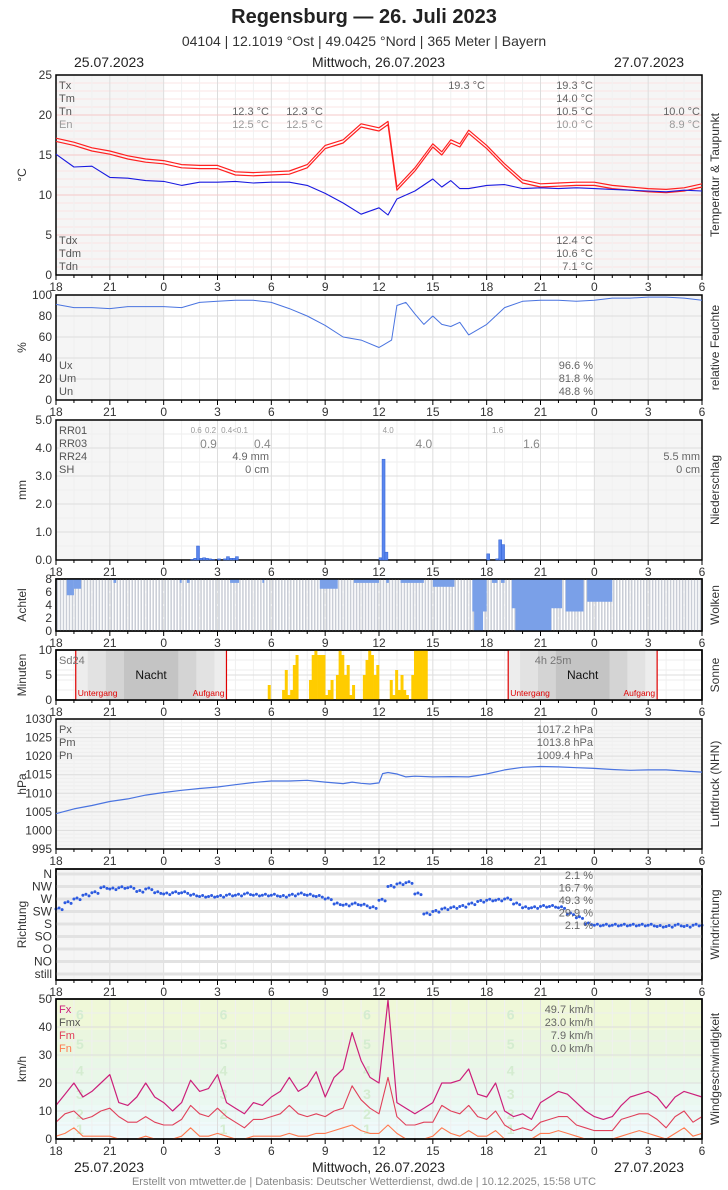 Image resolution: width=728 pixels, height=1190 pixels. I want to click on plot-frame, so click(379, 924).